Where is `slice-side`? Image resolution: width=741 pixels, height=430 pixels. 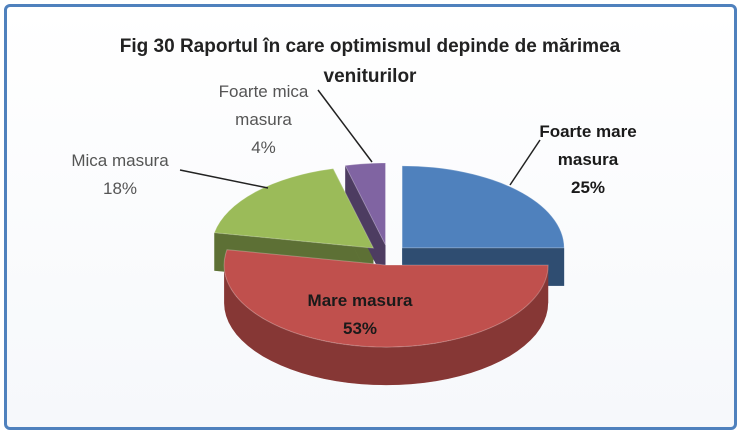
slice-side is located at coordinates (365, 224).